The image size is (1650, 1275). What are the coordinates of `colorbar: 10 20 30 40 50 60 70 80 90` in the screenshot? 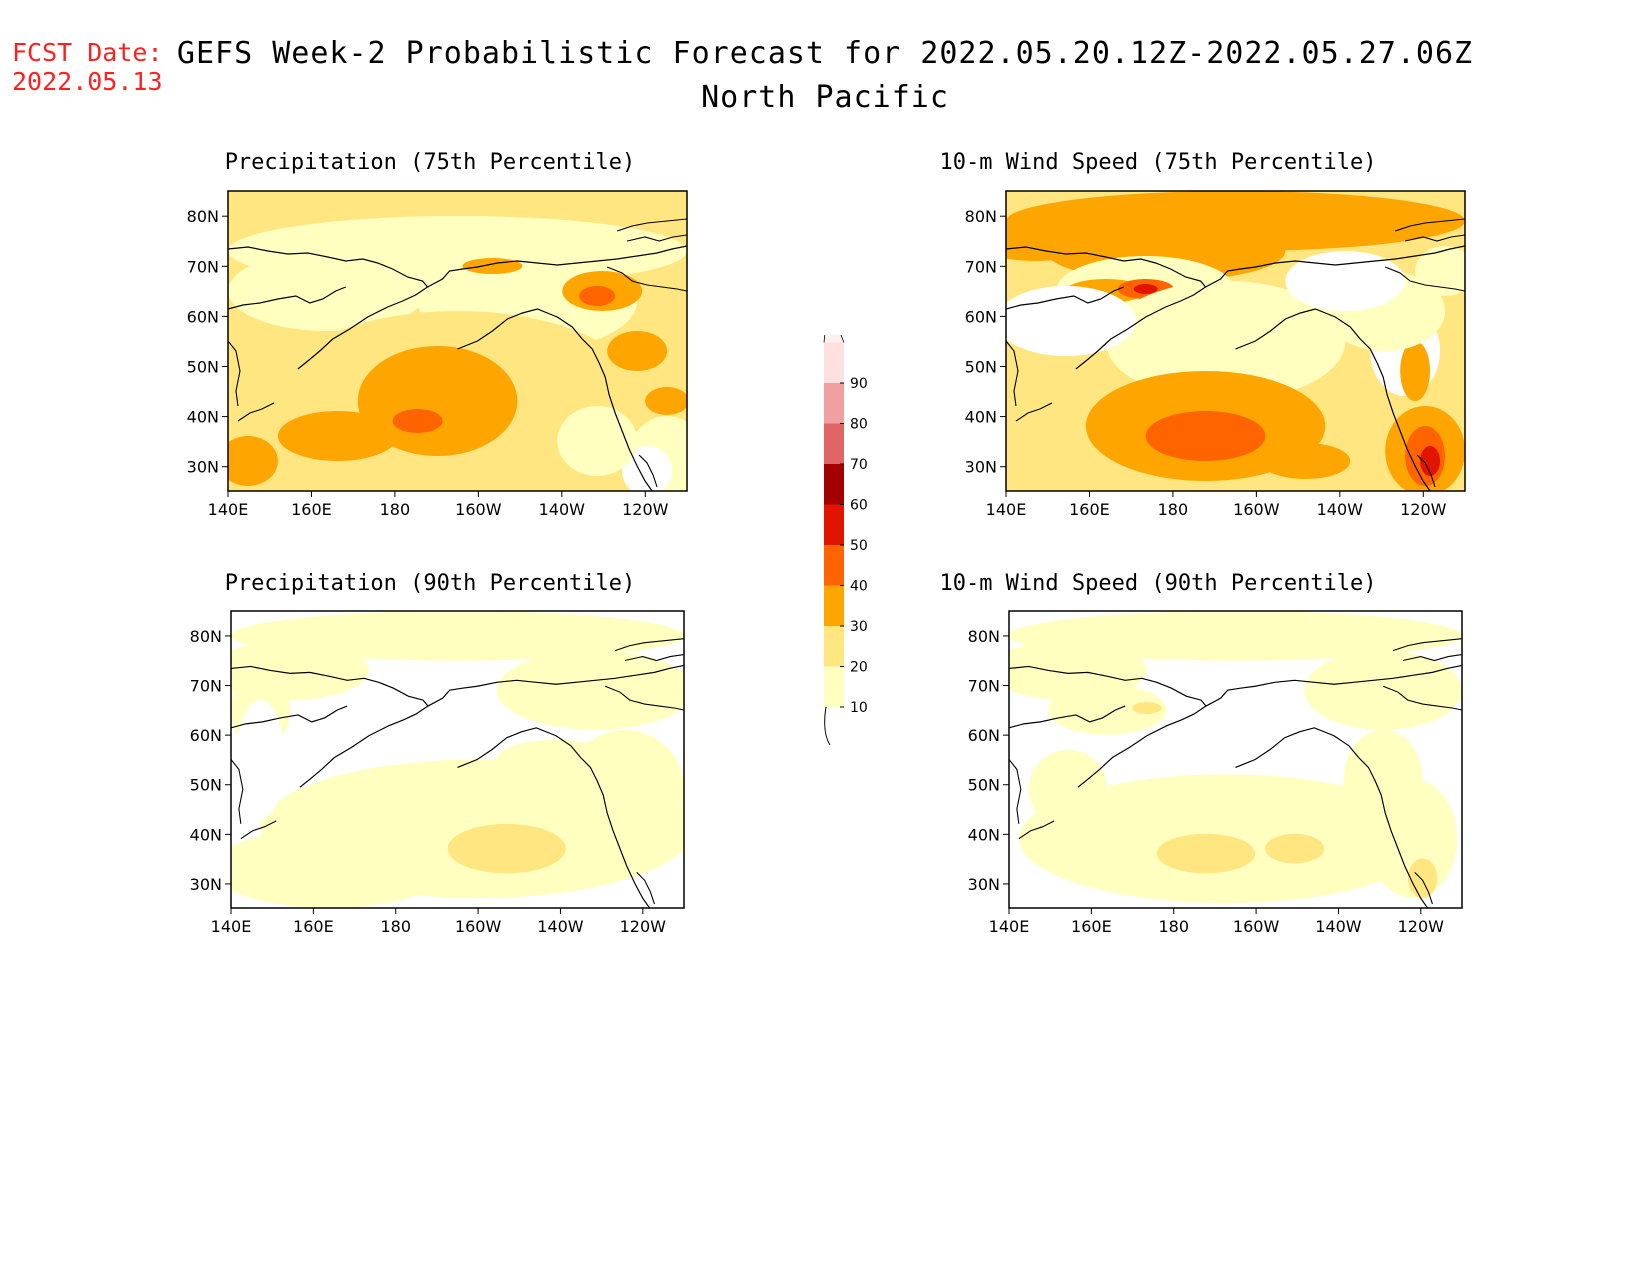 It's located at (845, 540).